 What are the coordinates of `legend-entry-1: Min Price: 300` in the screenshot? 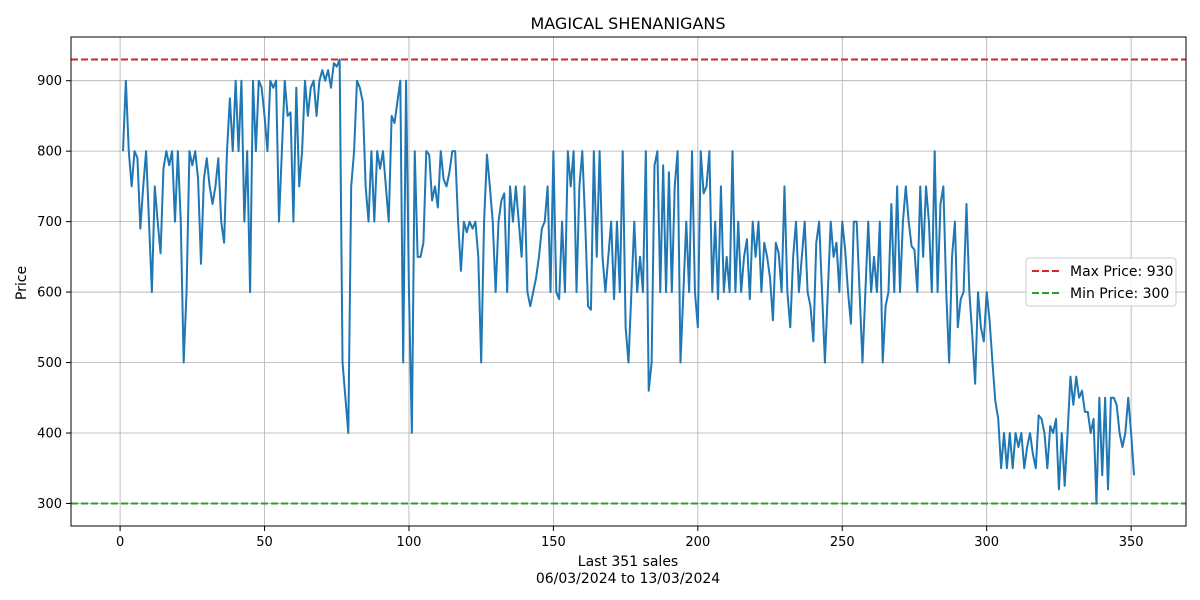 It's located at (1119, 294).